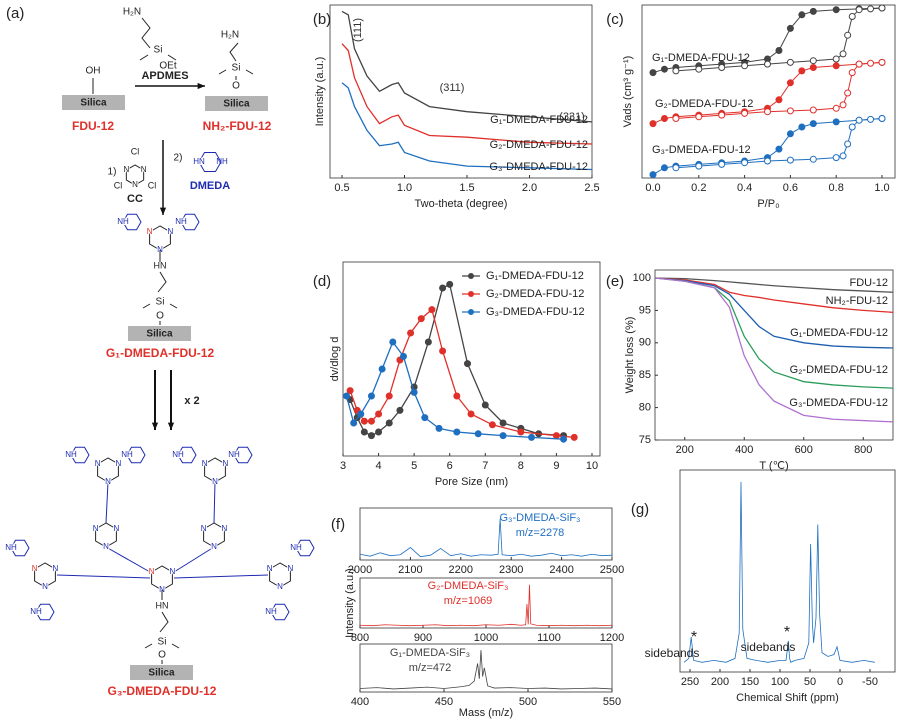  I want to click on label: 2500, so click(612, 570).